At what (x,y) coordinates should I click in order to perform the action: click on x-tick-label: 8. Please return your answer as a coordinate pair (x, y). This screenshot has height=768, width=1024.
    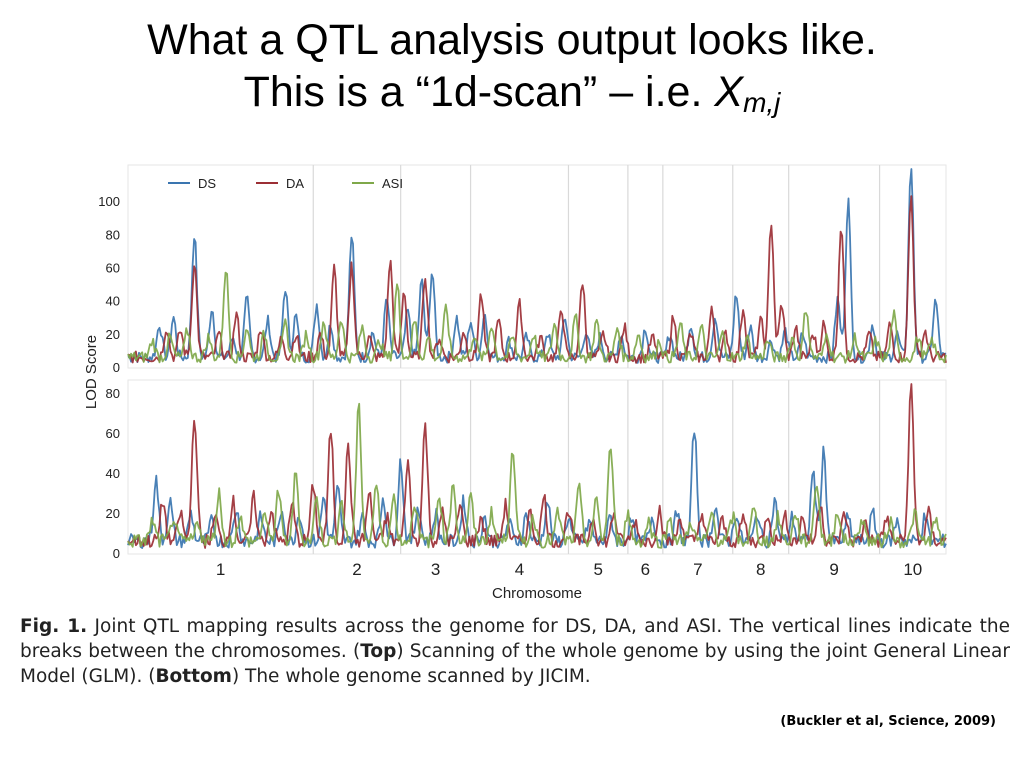
    Looking at the image, I should click on (760, 569).